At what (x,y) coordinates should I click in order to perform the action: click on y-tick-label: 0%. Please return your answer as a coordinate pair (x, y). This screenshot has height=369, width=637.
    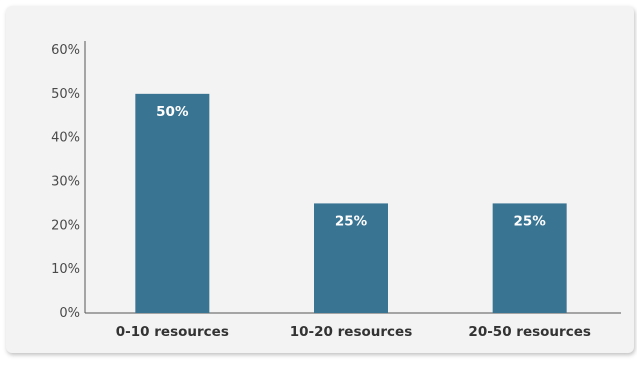
    Looking at the image, I should click on (69, 313).